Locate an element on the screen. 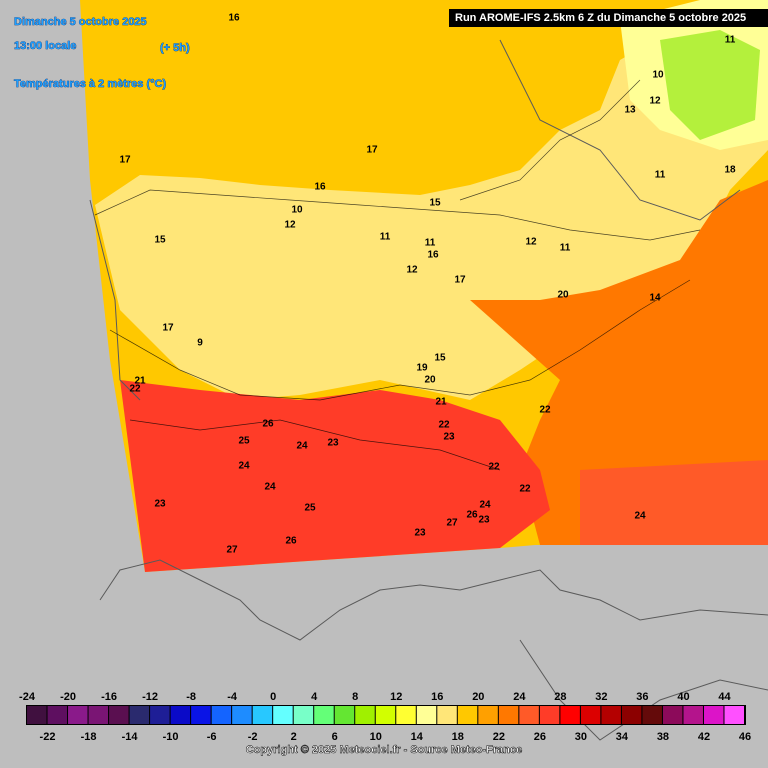  legend-tick-label: 40 is located at coordinates (683, 697).